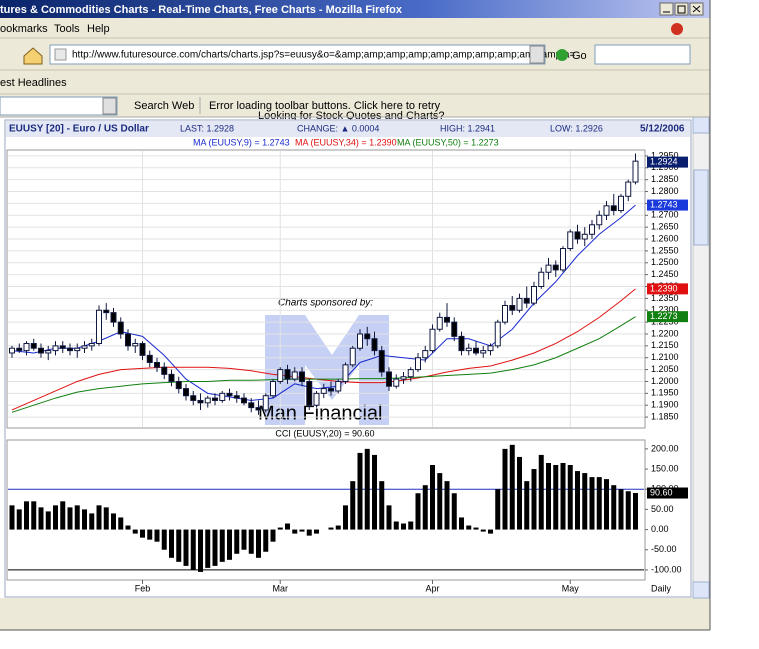  What do you see at coordinates (33, 56) in the screenshot?
I see `home-icon` at bounding box center [33, 56].